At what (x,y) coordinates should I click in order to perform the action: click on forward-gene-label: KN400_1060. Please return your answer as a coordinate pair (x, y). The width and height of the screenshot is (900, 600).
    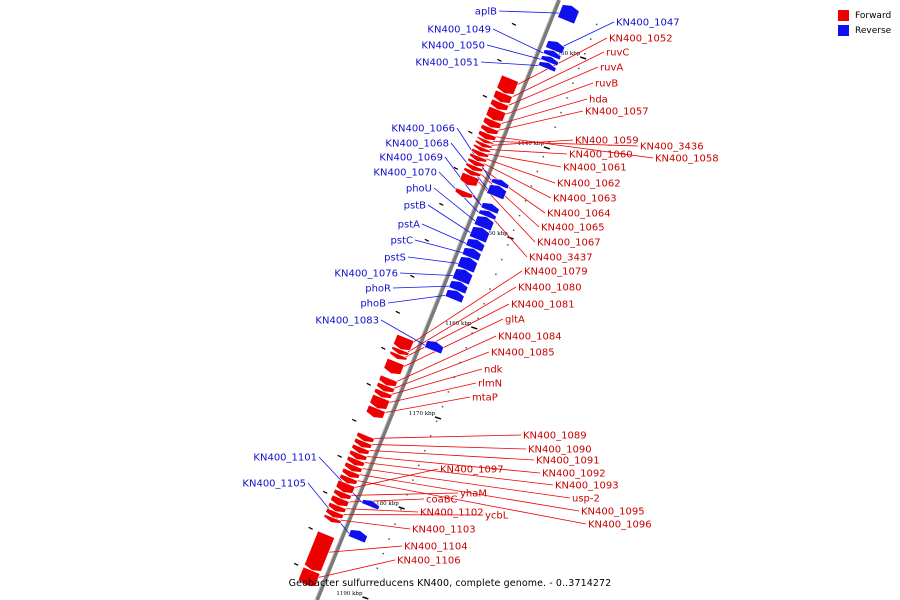
    Looking at the image, I should click on (601, 155).